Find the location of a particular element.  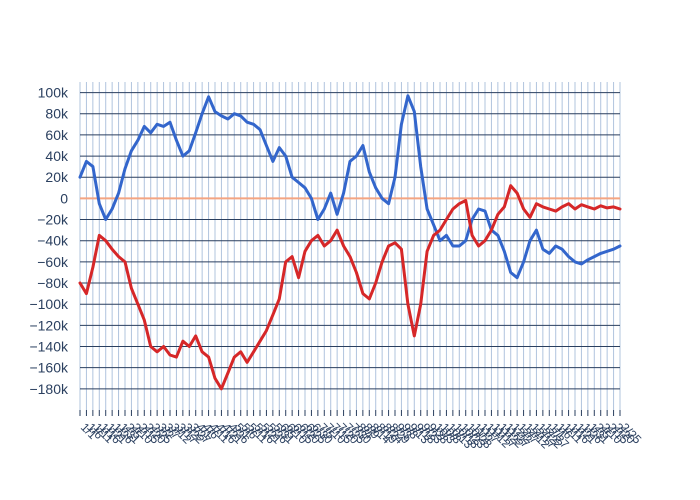

y-tick-label: 80k is located at coordinates (57, 114).